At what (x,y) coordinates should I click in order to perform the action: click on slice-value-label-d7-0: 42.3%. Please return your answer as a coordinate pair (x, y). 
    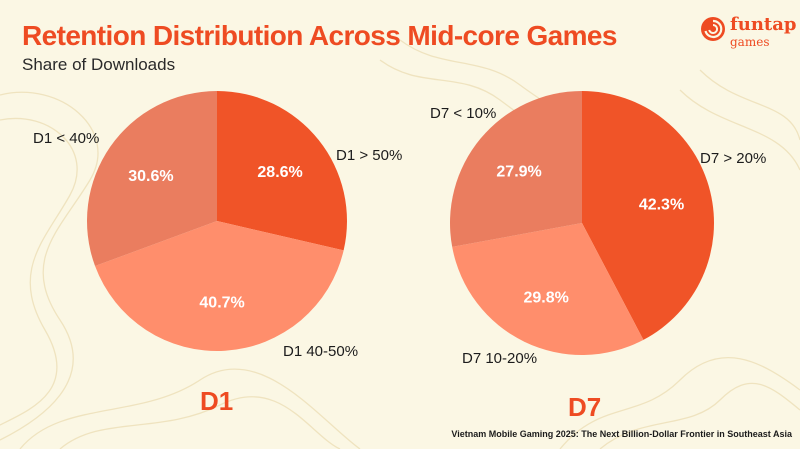
    Looking at the image, I should click on (661, 204).